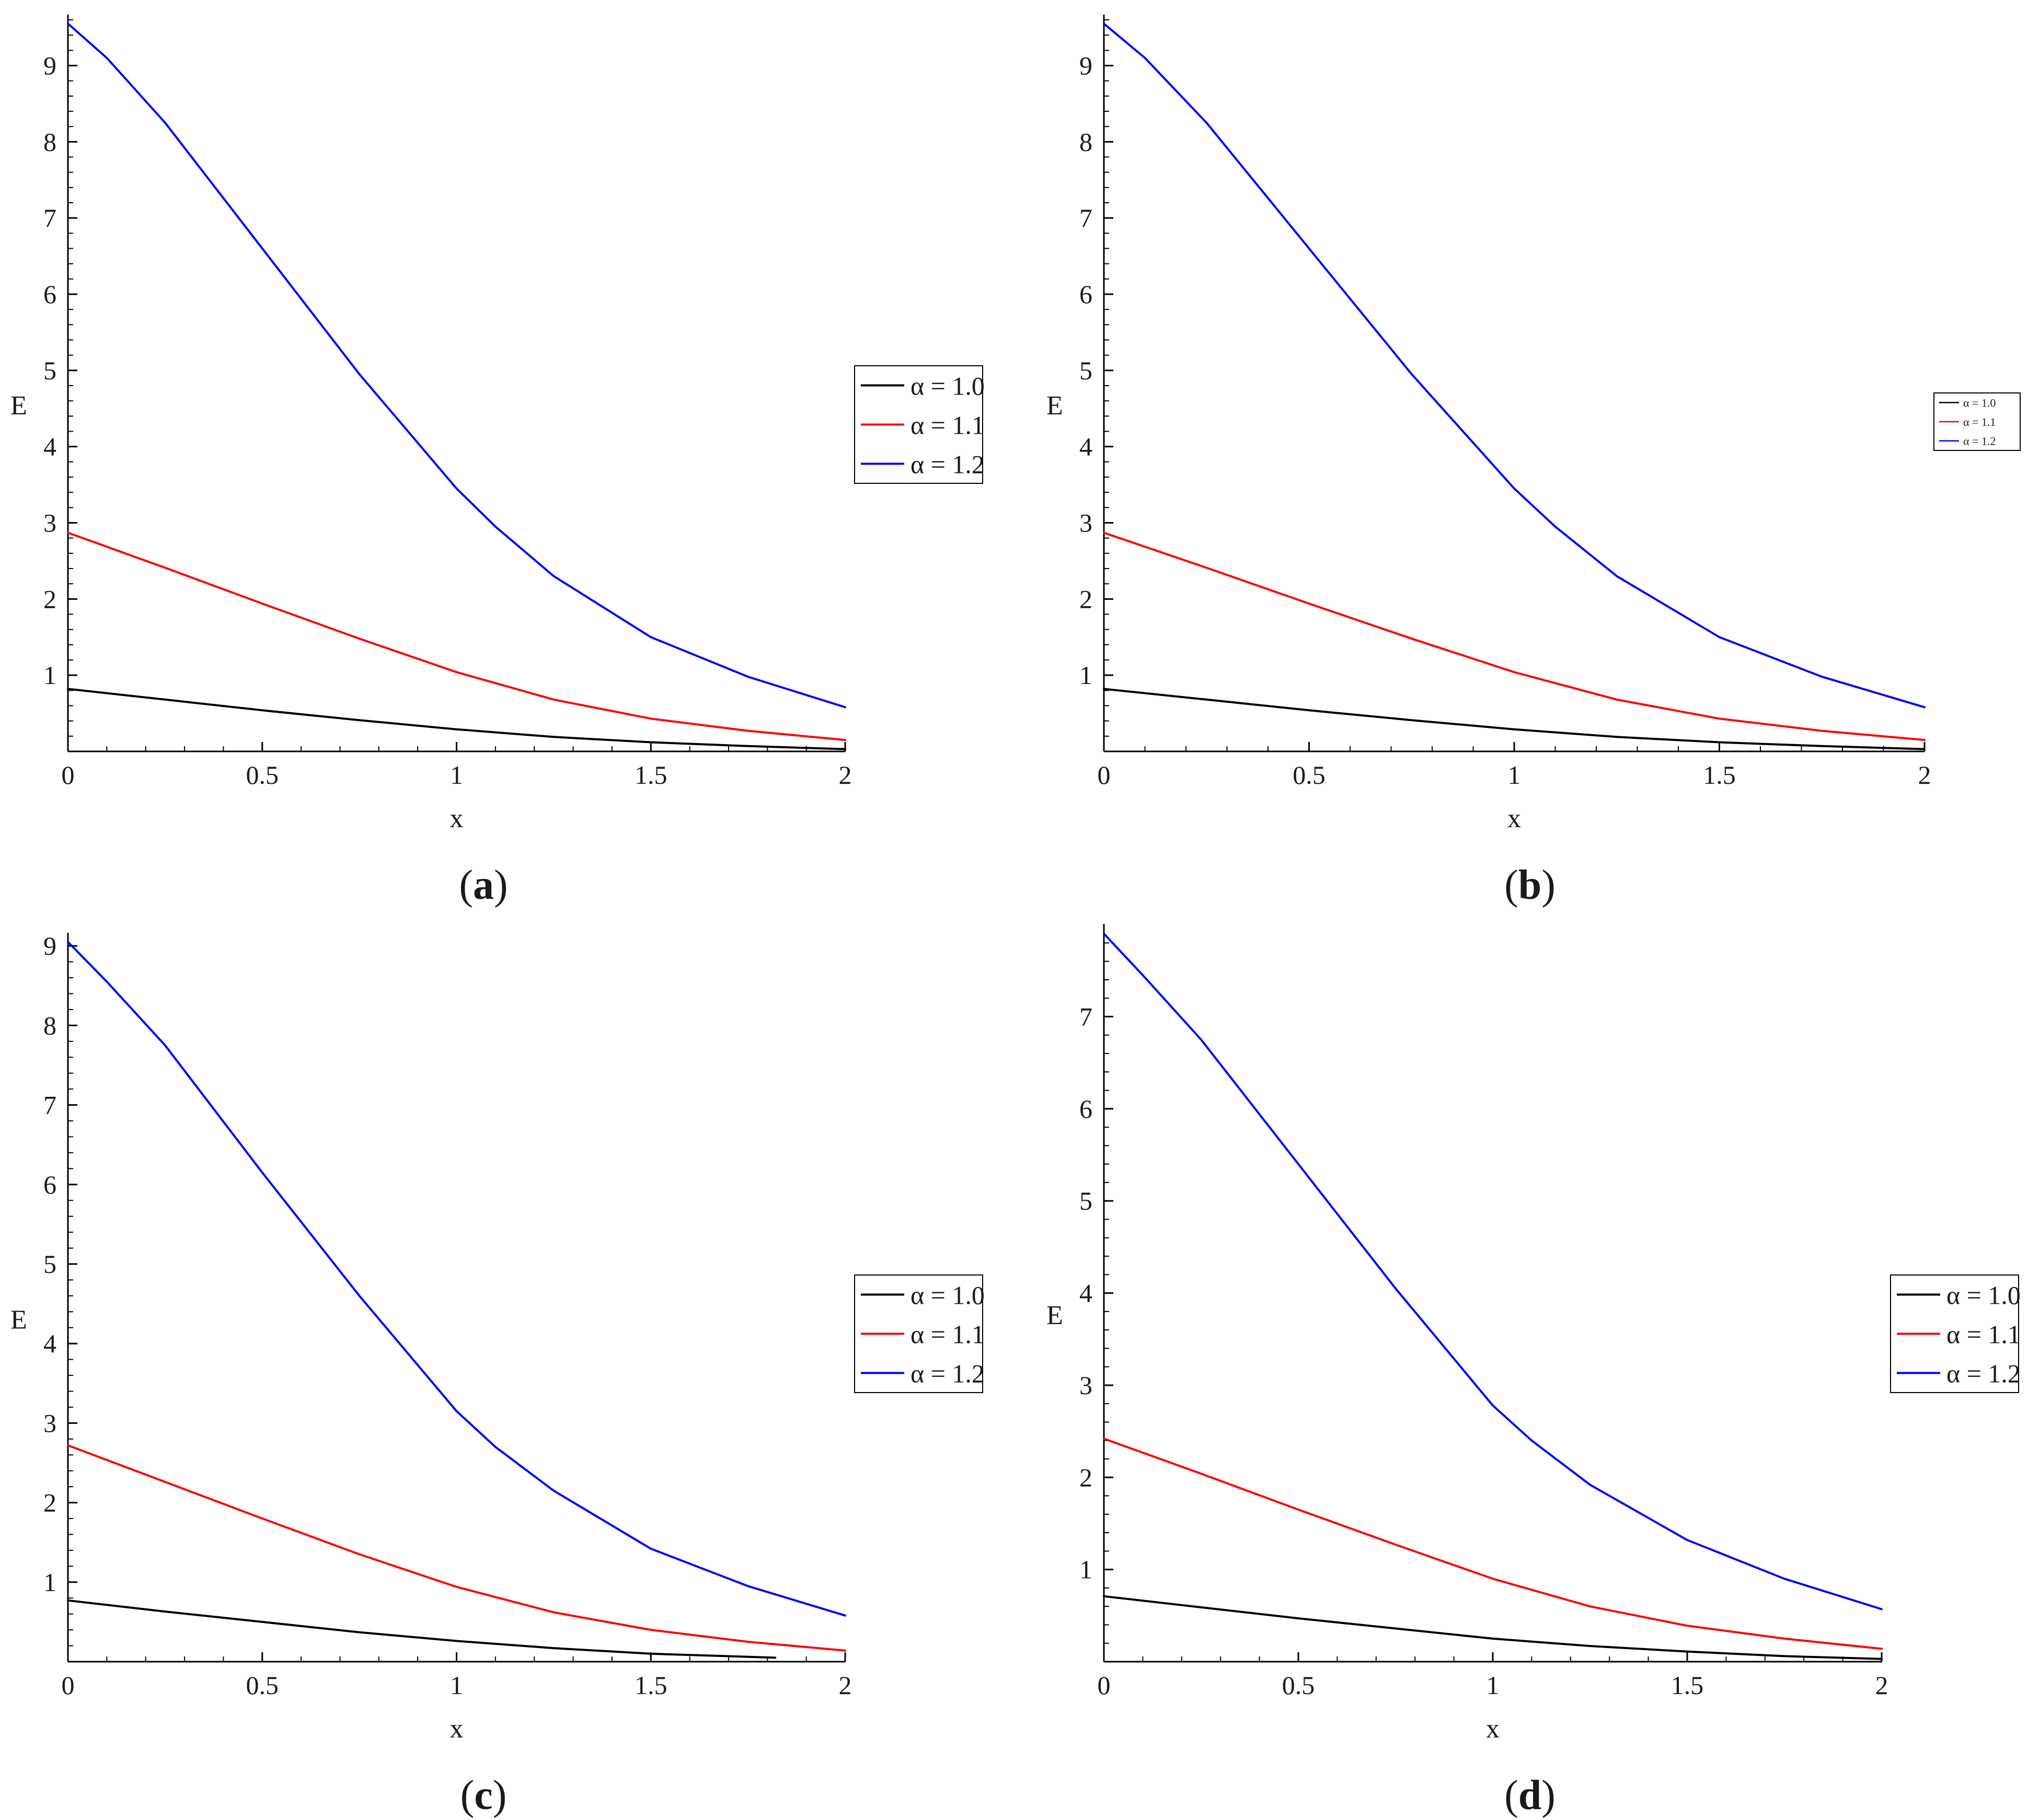 Image resolution: width=2028 pixels, height=1820 pixels. I want to click on y-tick-label: 9, so click(50, 945).